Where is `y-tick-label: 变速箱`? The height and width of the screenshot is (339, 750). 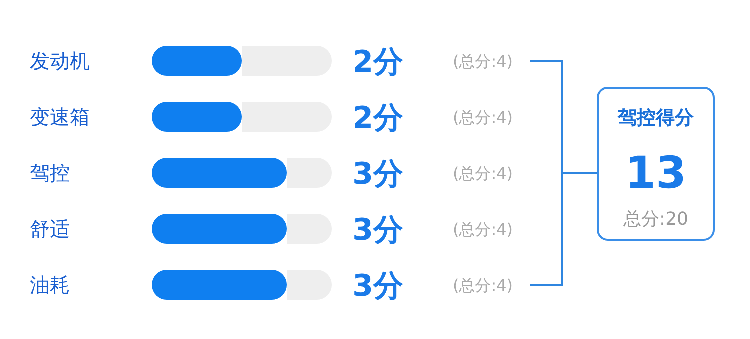 y-tick-label: 变速箱 is located at coordinates (60, 117).